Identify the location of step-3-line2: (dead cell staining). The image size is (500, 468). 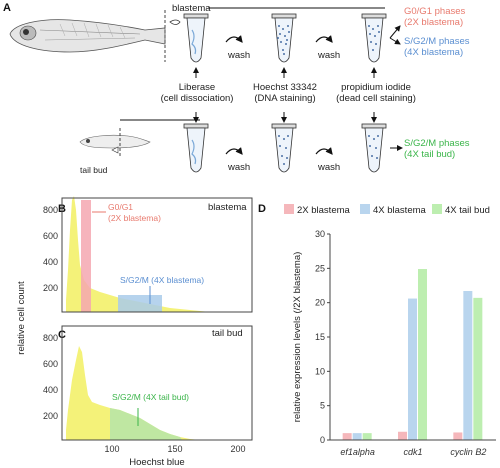
(376, 98).